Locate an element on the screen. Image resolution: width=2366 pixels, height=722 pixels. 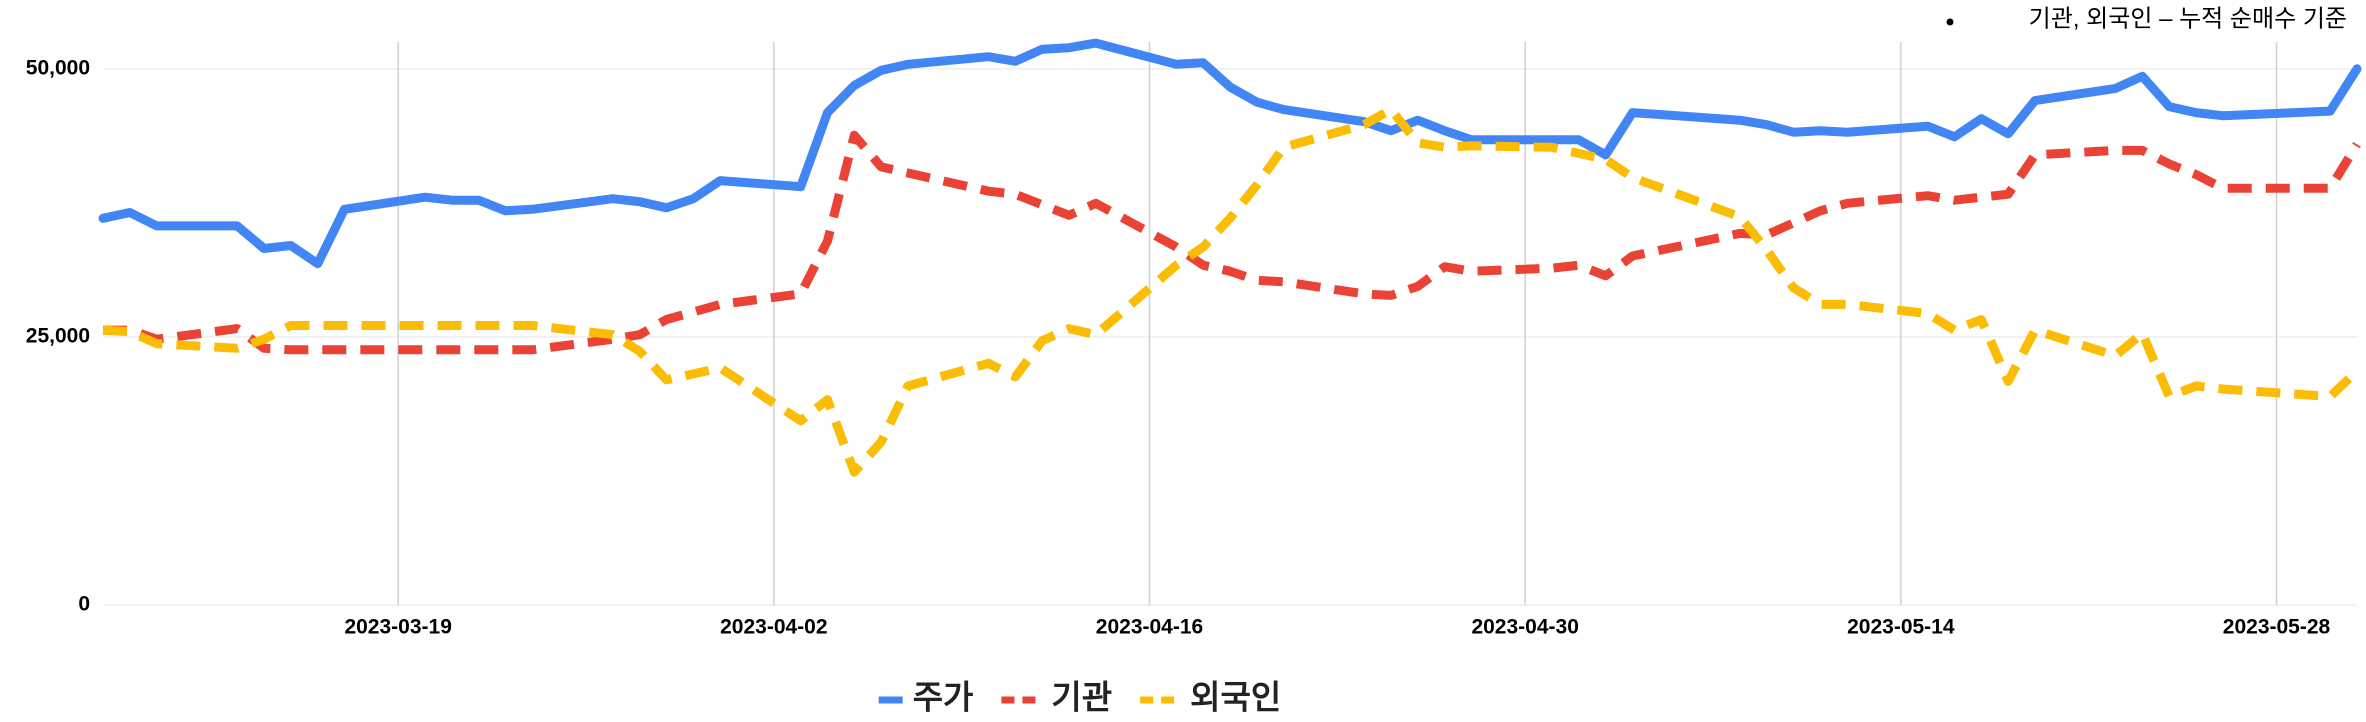
legend: 주가 기관 외국인 is located at coordinates (1079, 697).